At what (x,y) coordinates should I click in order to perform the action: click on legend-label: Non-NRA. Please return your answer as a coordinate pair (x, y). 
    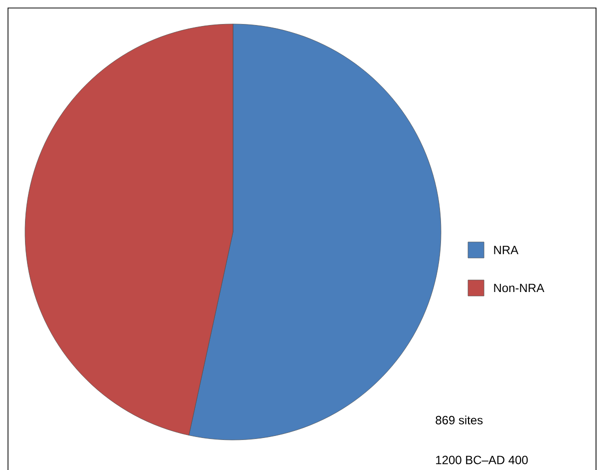
    Looking at the image, I should click on (519, 288).